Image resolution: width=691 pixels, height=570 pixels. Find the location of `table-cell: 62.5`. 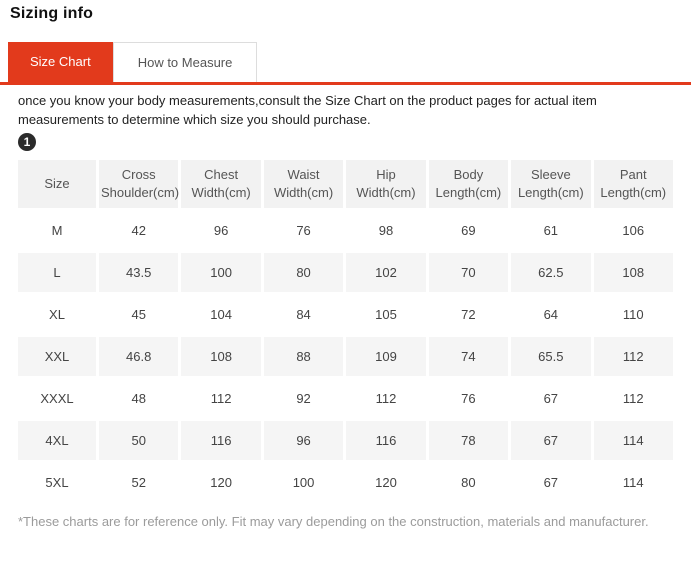

table-cell: 62.5 is located at coordinates (551, 272).